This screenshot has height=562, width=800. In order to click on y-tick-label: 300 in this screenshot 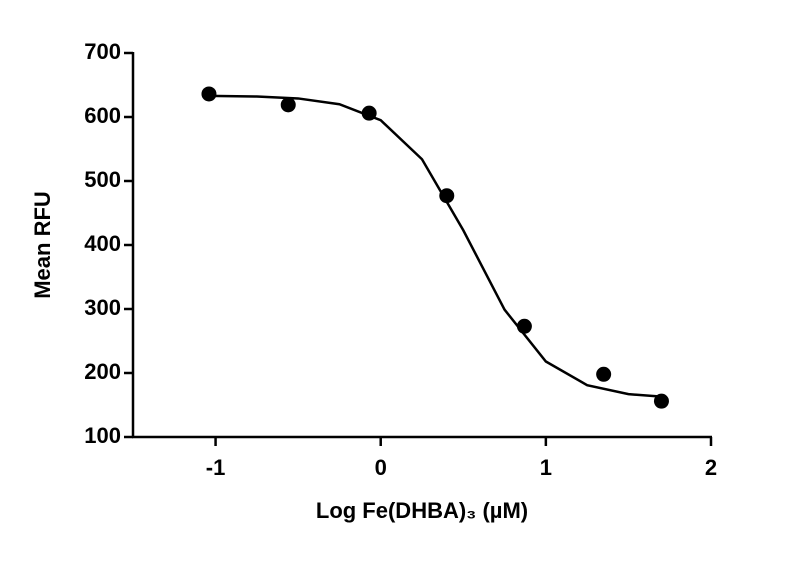, I will do `click(102, 307)`.